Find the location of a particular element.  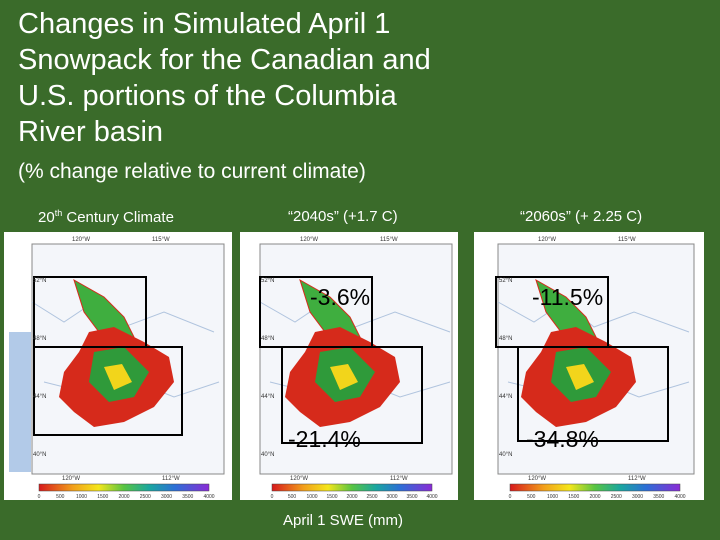

pct-us-2040s: -21.4% is located at coordinates (324, 439).